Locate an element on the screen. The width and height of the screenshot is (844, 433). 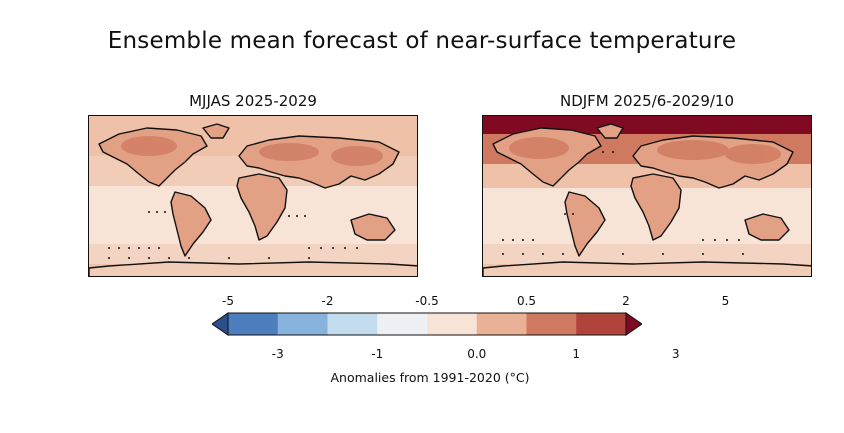
colorbar-tick-upper: -5 is located at coordinates (228, 301).